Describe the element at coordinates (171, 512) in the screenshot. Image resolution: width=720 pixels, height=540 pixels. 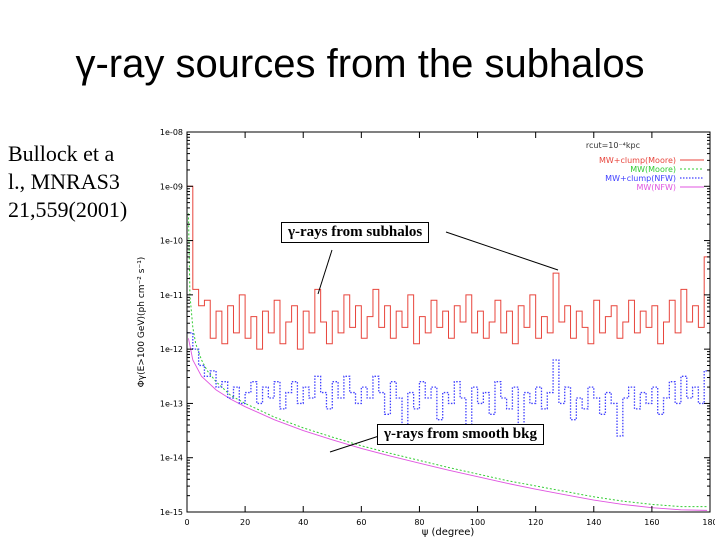
I see `y-tick-label: 1e-15` at that location.